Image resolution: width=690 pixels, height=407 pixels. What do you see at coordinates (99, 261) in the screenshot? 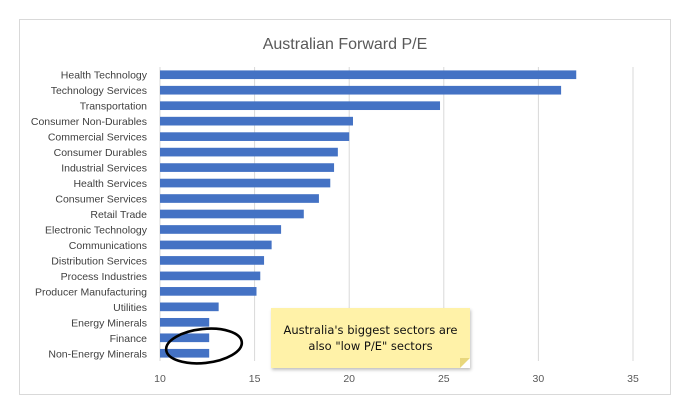
I see `category-label: Distribution Services` at bounding box center [99, 261].